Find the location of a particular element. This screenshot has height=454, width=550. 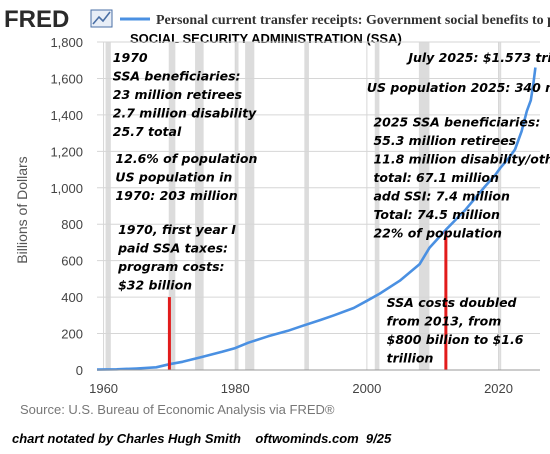

annotation-line: total: 67.1 million is located at coordinates (436, 177).